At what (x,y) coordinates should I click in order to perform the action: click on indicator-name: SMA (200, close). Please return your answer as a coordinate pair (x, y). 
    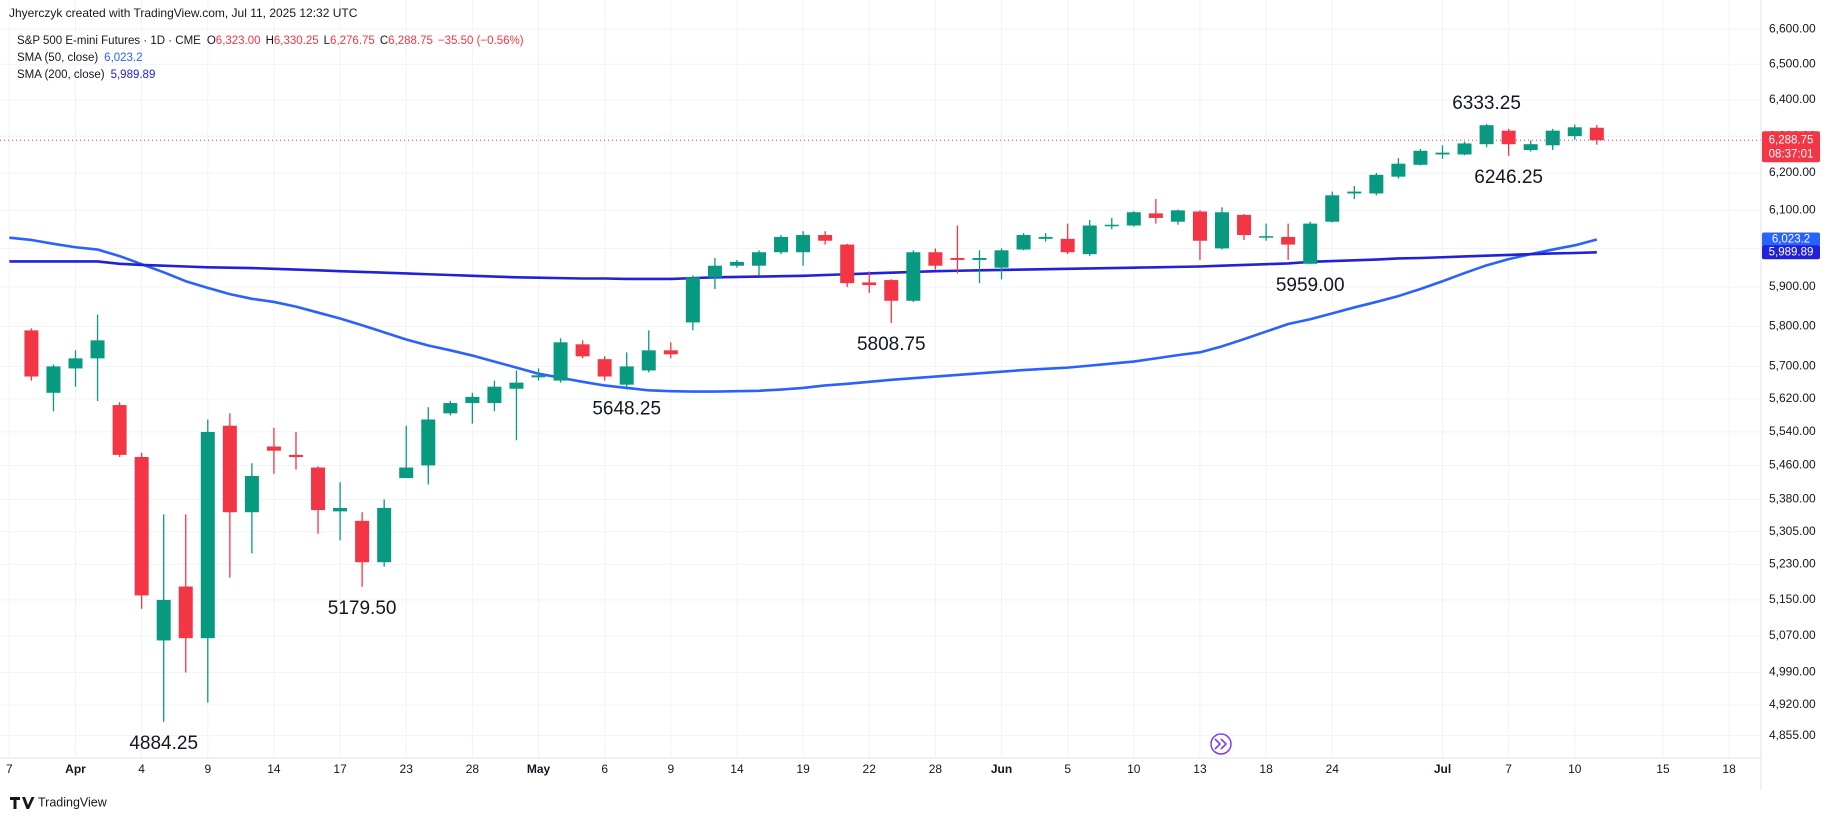
    Looking at the image, I should click on (61, 75).